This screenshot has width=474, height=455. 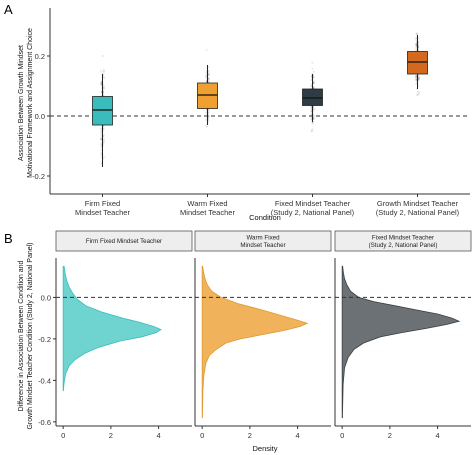 I want to click on panel-b-facet: Firm Fixed Mindset Teacher 0 2 4, so click(x=124, y=335).